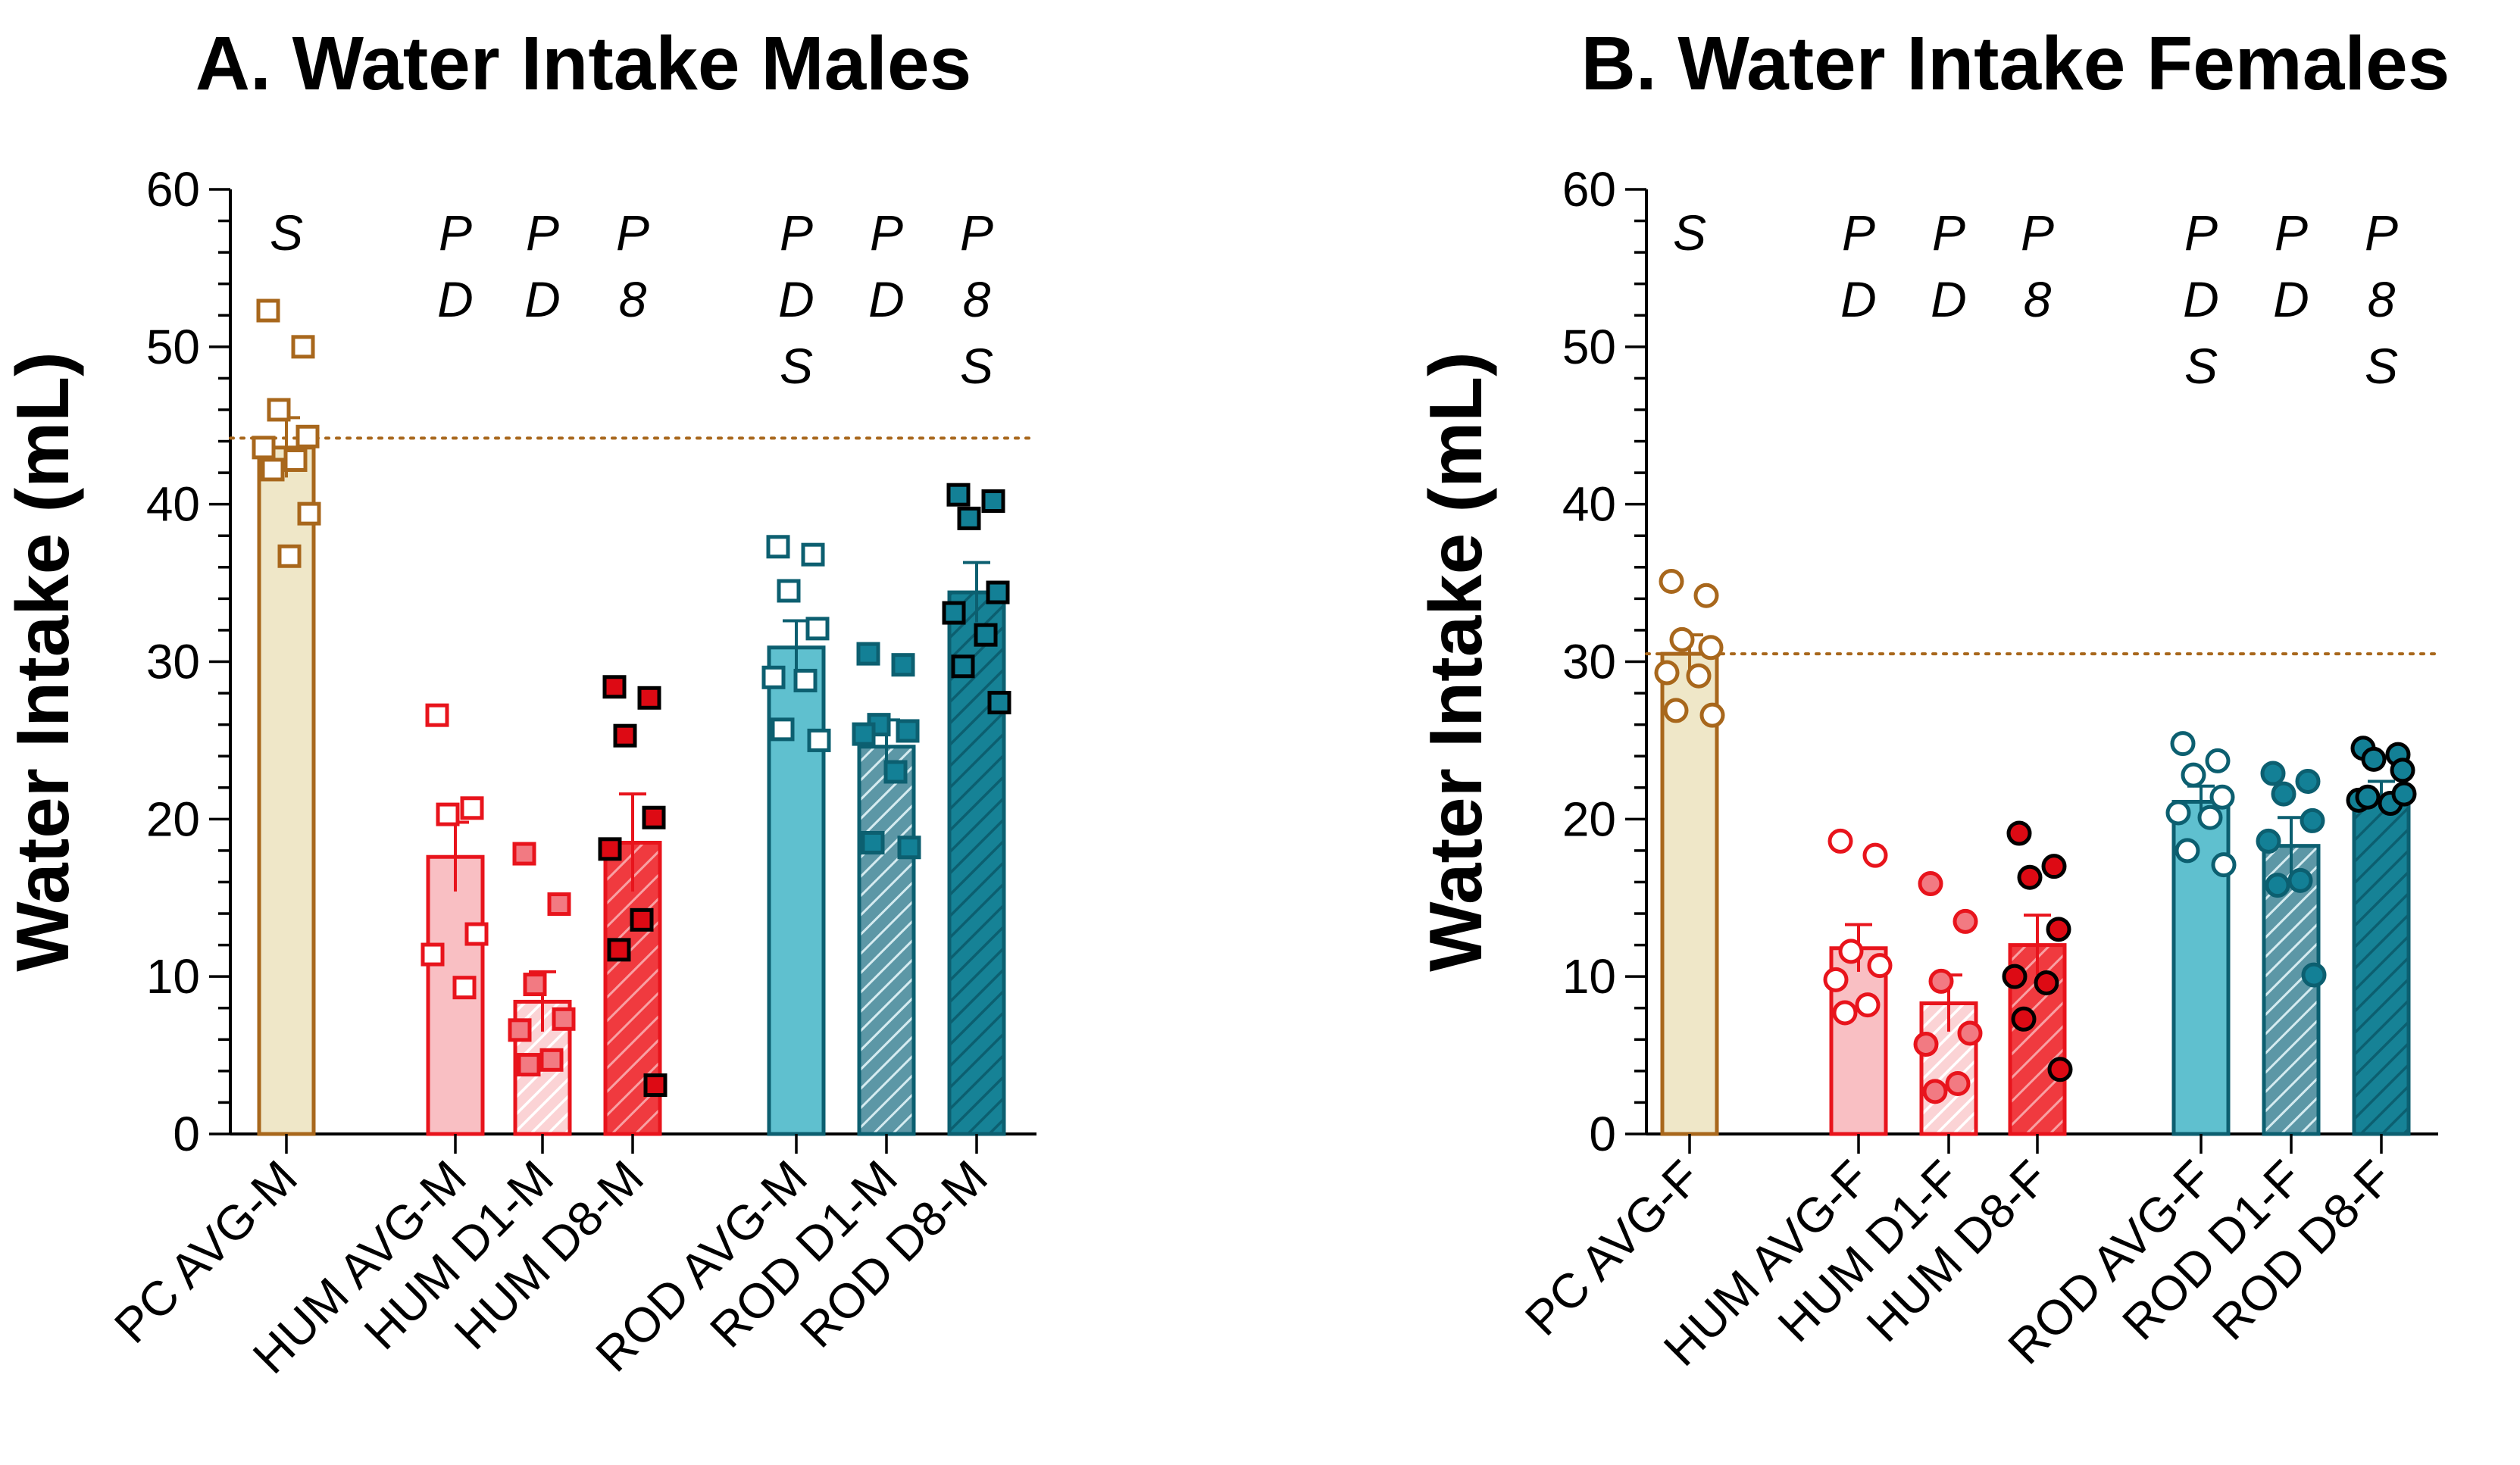 Image resolution: width=2520 pixels, height=1465 pixels. I want to click on y-tick-label: 50, so click(173, 347).